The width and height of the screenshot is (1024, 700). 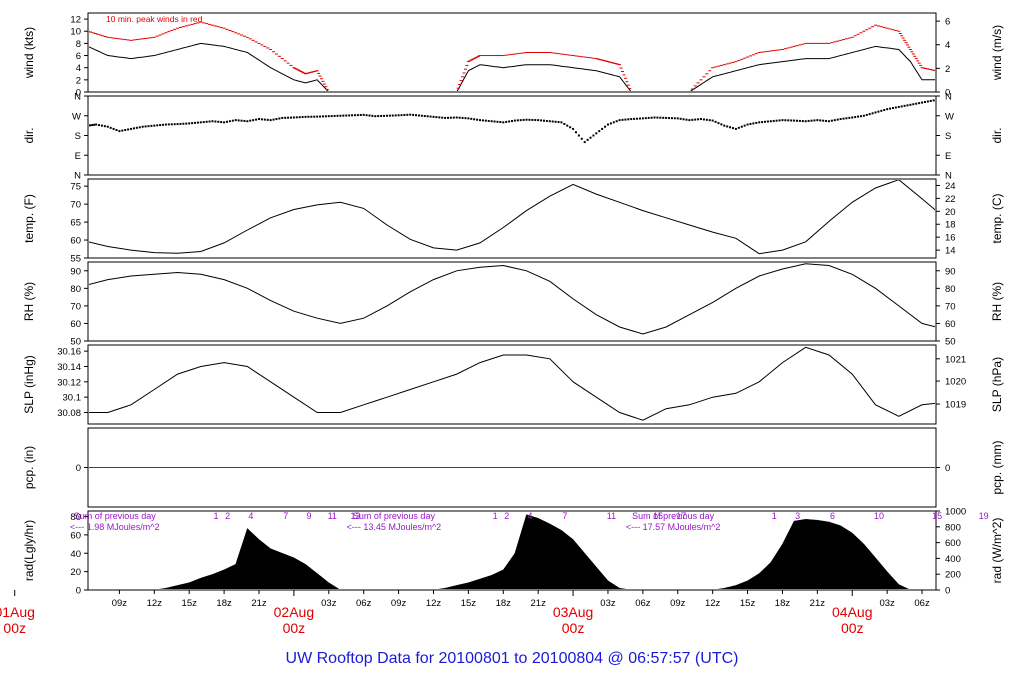 I want to click on y-axis-label: dir., so click(x=29, y=135).